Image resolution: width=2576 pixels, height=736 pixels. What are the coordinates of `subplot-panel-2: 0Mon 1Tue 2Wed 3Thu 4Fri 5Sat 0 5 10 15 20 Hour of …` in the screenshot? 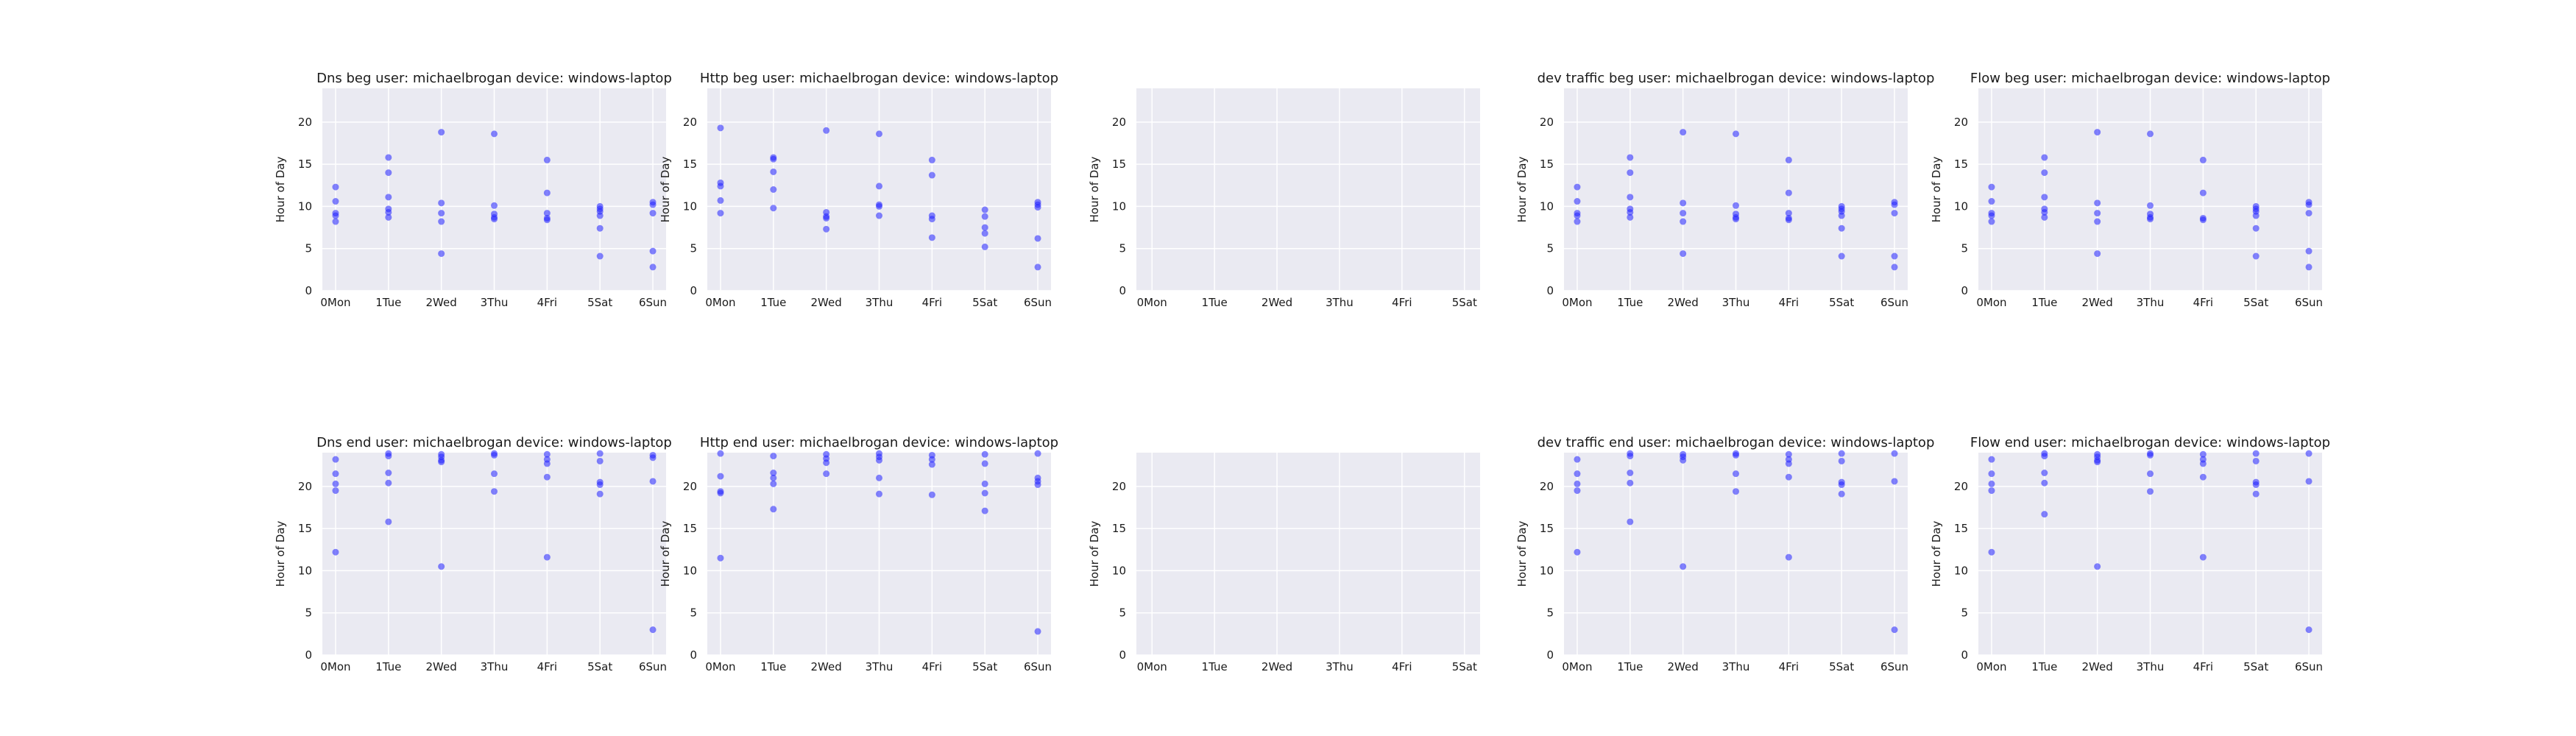 It's located at (1284, 198).